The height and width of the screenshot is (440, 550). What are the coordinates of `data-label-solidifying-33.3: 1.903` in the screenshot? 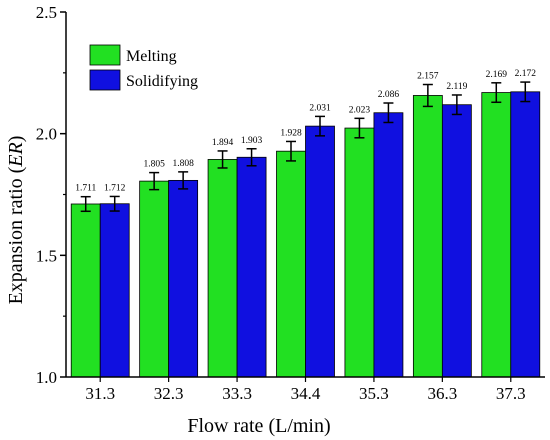 It's located at (252, 141).